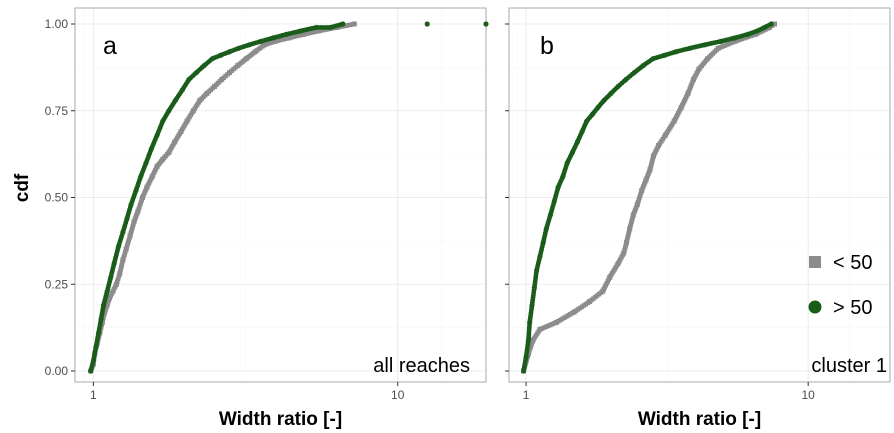 This screenshot has height=433, width=894. Describe the element at coordinates (547, 46) in the screenshot. I see `panel-letter: b` at that location.